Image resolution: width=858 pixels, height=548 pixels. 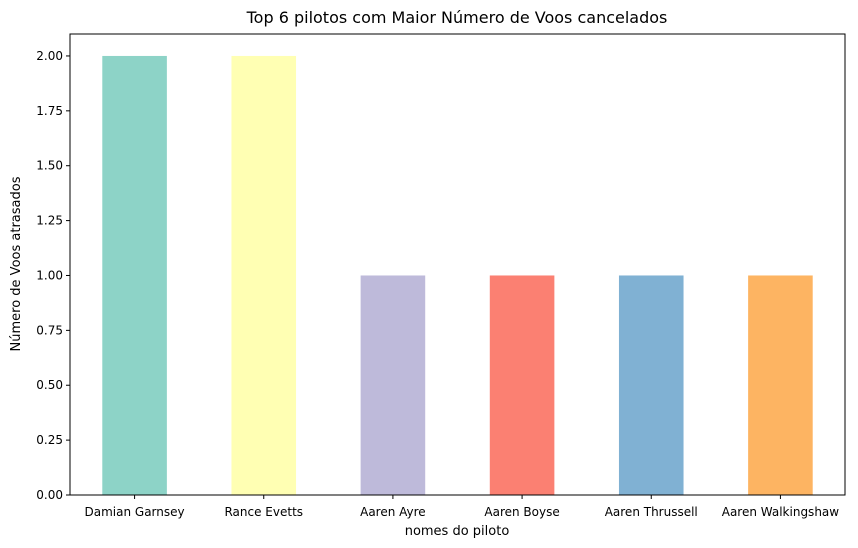 What do you see at coordinates (49, 221) in the screenshot?
I see `y-tick-label: 1.25` at bounding box center [49, 221].